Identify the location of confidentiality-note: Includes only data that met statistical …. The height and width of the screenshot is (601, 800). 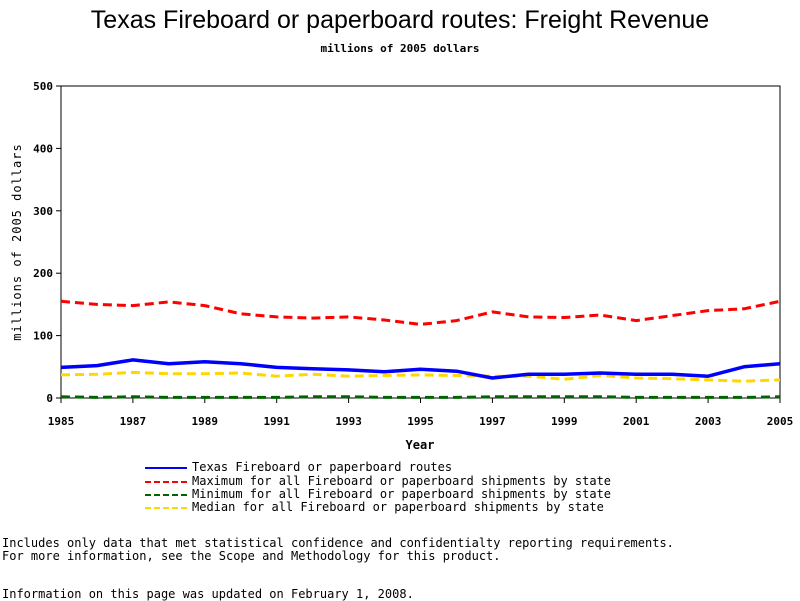
(338, 543).